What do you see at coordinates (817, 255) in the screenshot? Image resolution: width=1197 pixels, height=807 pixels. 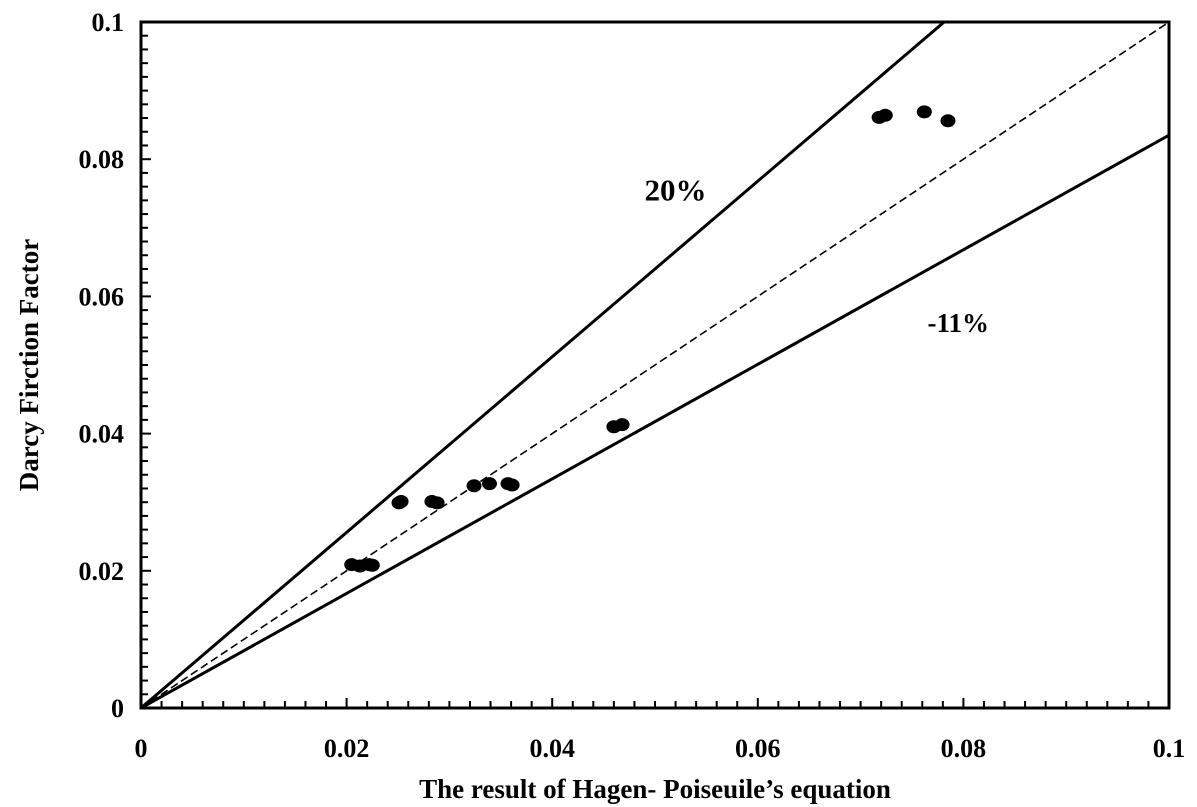 I see `annotations: 20% -11%` at bounding box center [817, 255].